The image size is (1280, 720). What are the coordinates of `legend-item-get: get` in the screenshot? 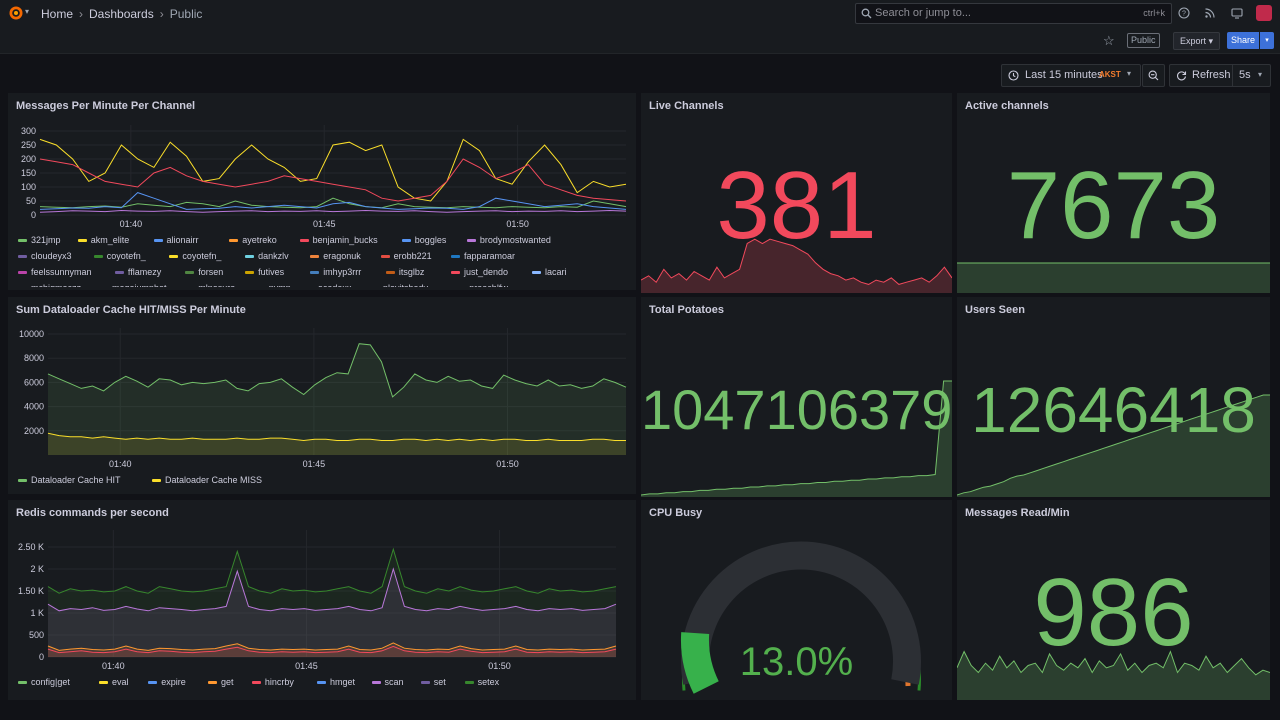 It's located at (221, 682).